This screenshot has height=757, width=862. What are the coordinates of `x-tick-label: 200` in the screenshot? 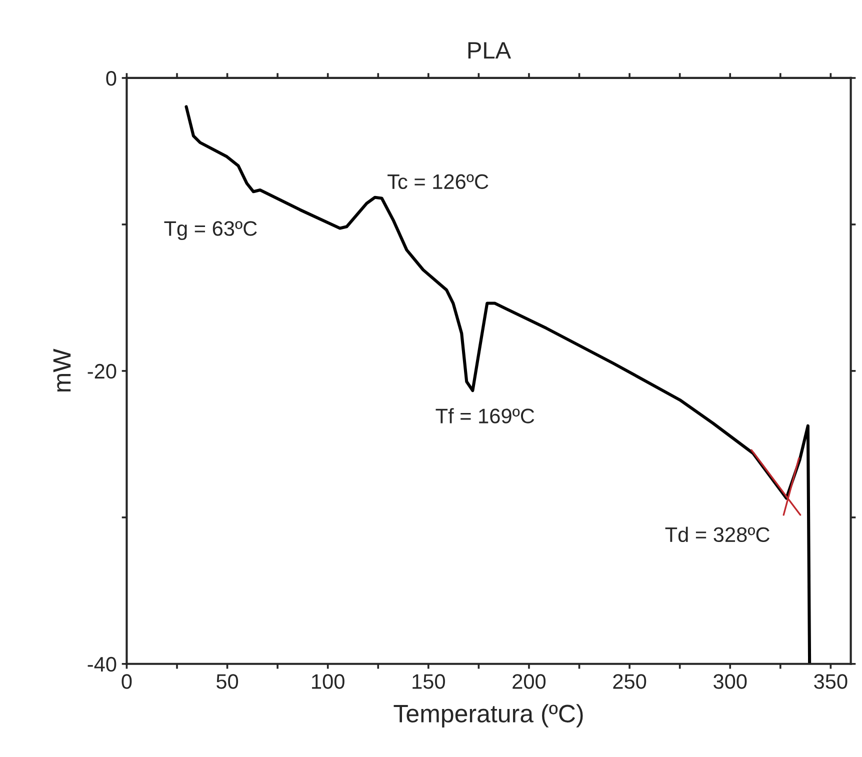 It's located at (529, 681).